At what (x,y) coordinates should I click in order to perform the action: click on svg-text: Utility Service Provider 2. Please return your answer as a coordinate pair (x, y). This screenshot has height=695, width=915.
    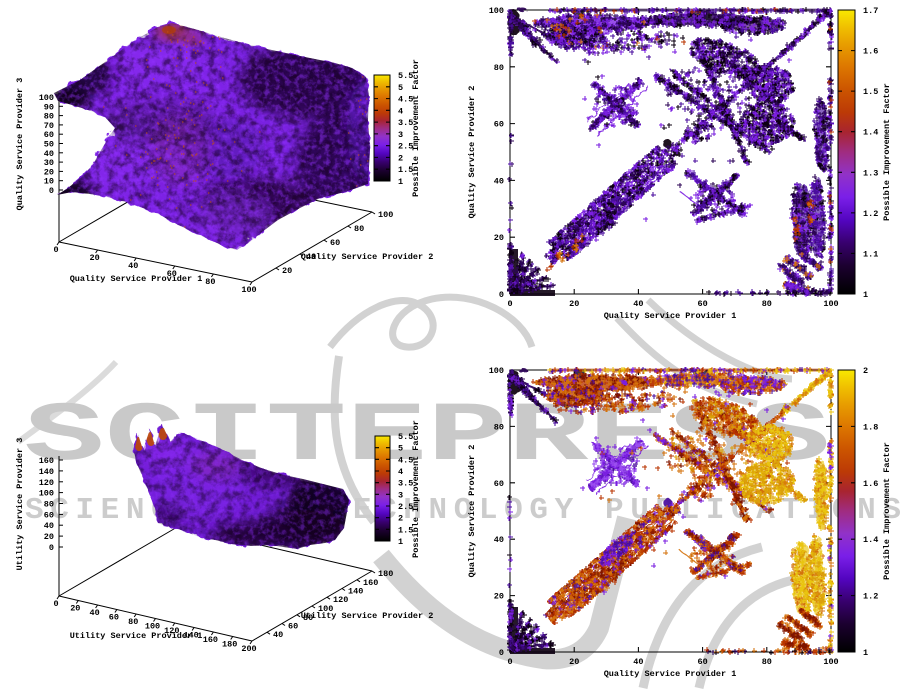
    Looking at the image, I should click on (367, 616).